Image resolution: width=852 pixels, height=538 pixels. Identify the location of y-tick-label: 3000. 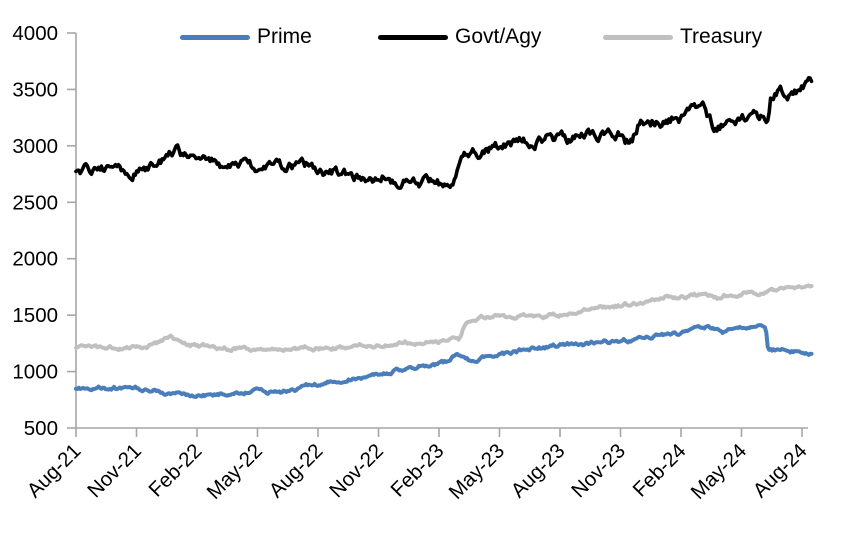
(35, 146).